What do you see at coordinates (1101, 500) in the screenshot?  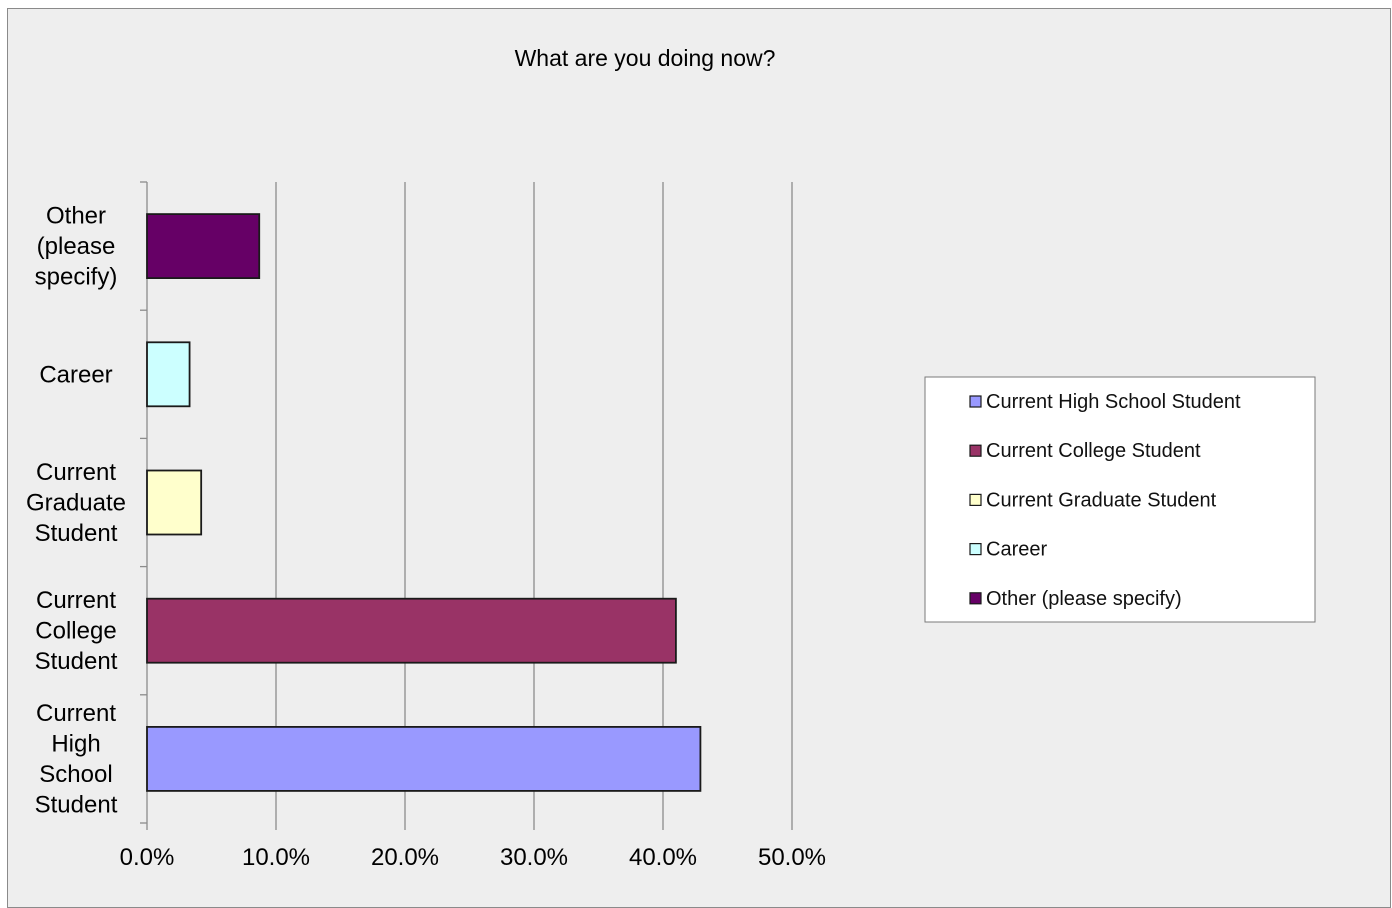 I see `legend-label: Current Graduate Student` at bounding box center [1101, 500].